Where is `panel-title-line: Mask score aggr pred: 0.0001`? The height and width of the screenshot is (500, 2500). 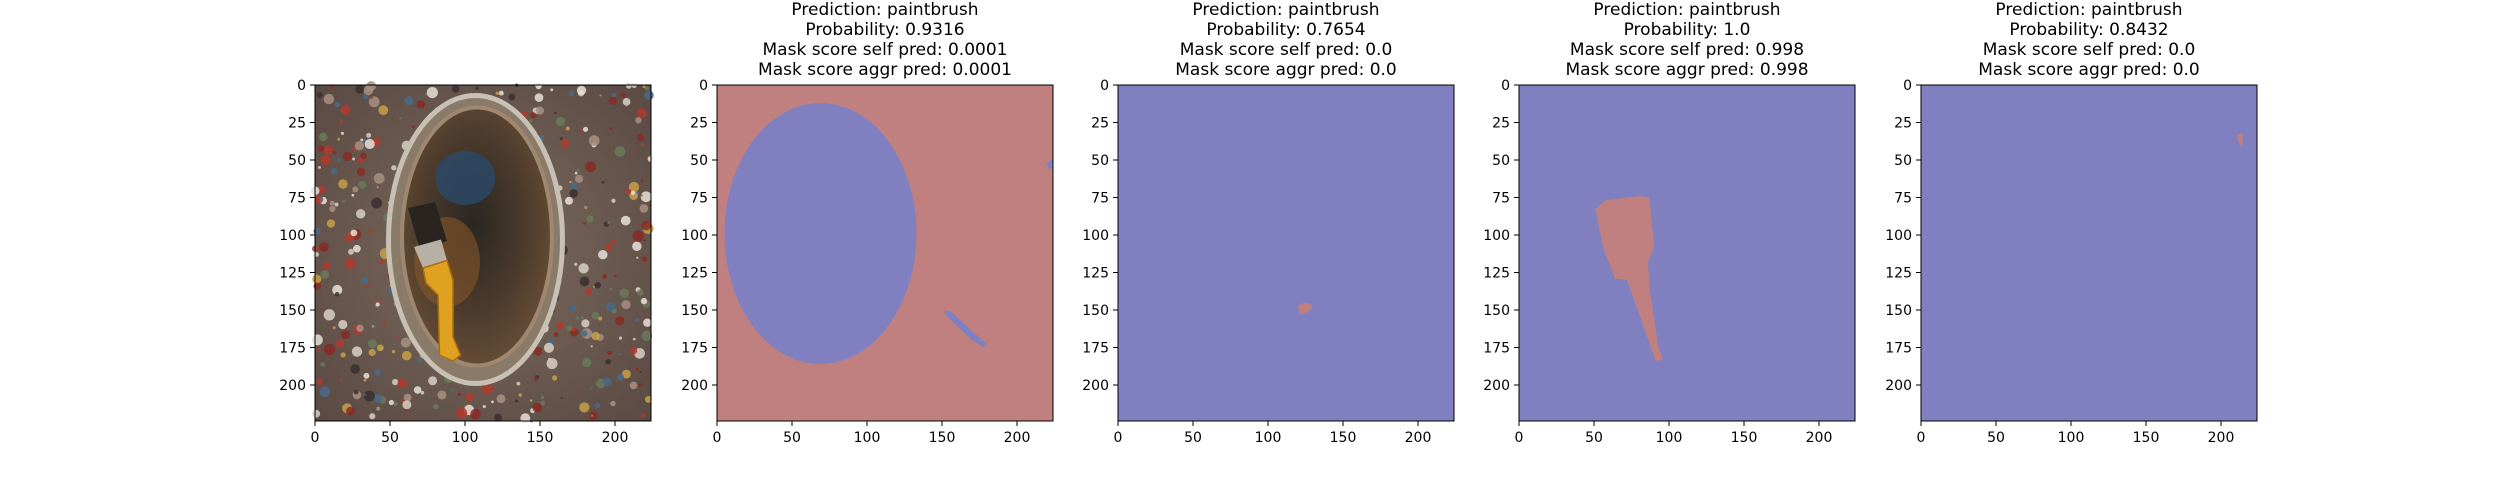
panel-title-line: Mask score aggr pred: 0.0001 is located at coordinates (885, 70).